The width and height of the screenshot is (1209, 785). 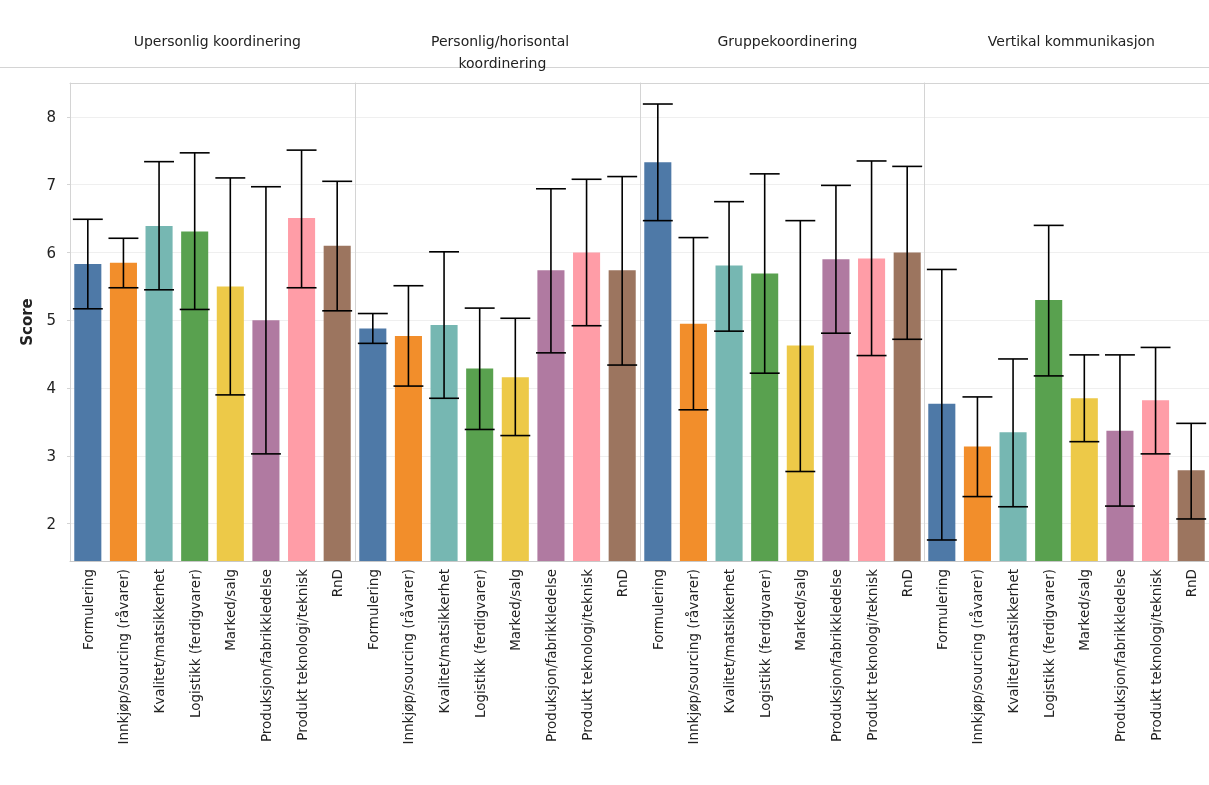 I want to click on chart-title: Personlig/horisontal koordinering, so click(x=502, y=52).